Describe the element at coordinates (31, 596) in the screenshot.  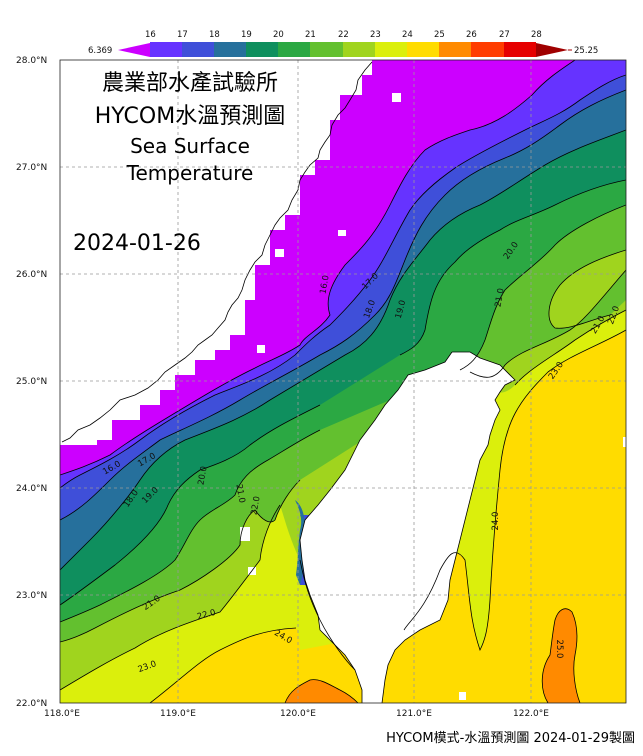
I see `lat-label: 23.0°N` at that location.